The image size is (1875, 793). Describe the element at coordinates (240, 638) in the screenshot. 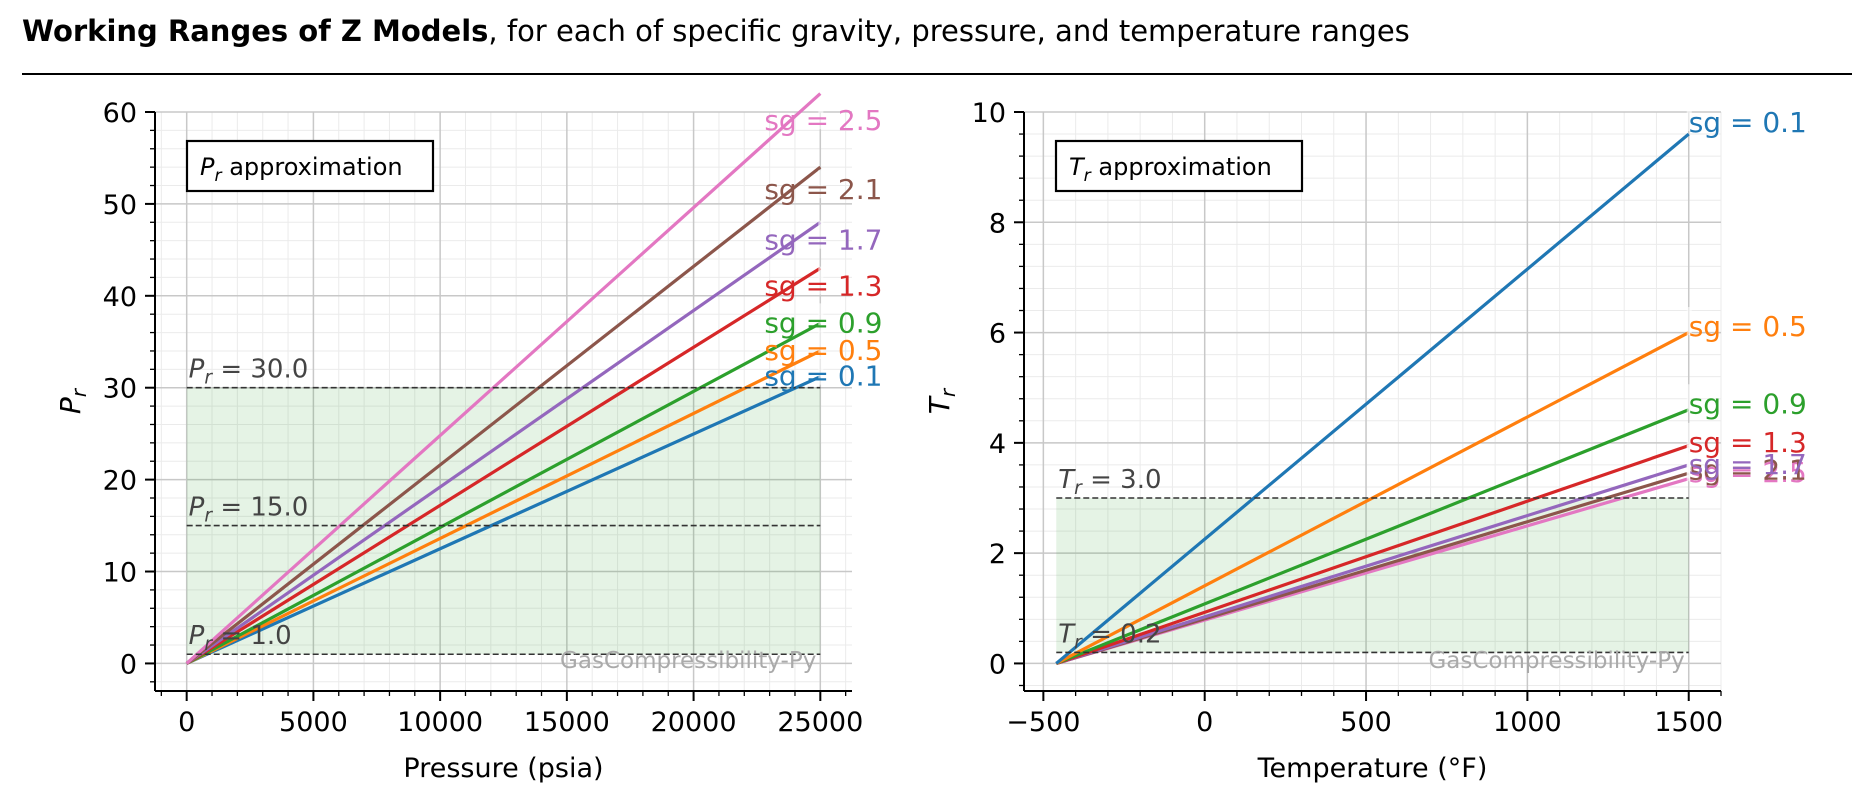

I see `range-label: Pr = 1.0` at that location.